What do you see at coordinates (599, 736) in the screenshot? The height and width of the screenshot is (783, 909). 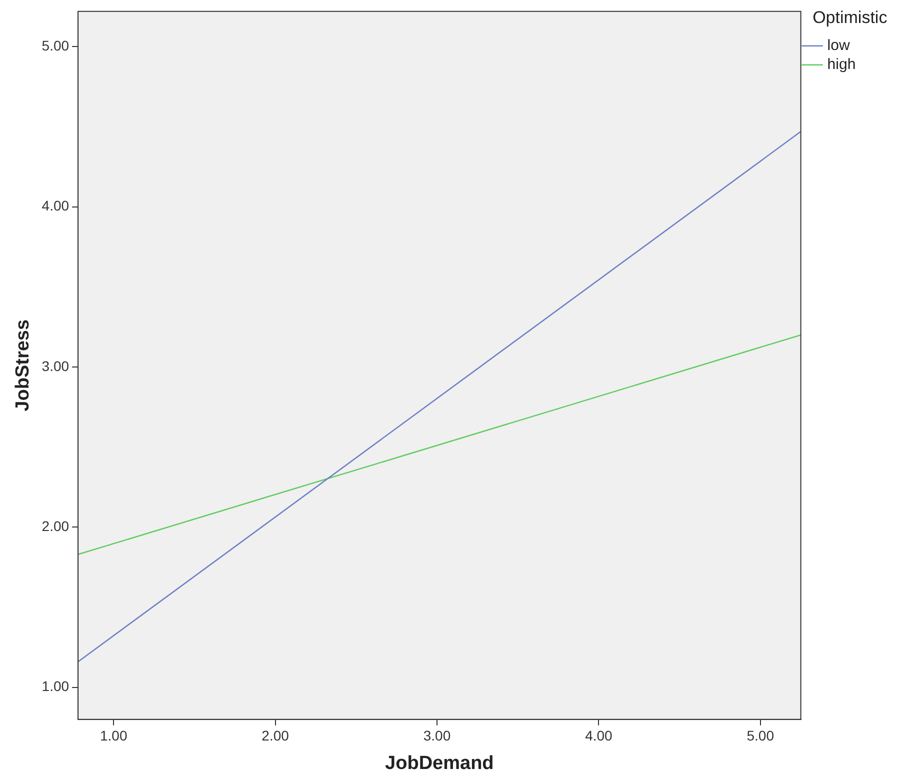 I see `x-tick-label: 4.00` at bounding box center [599, 736].